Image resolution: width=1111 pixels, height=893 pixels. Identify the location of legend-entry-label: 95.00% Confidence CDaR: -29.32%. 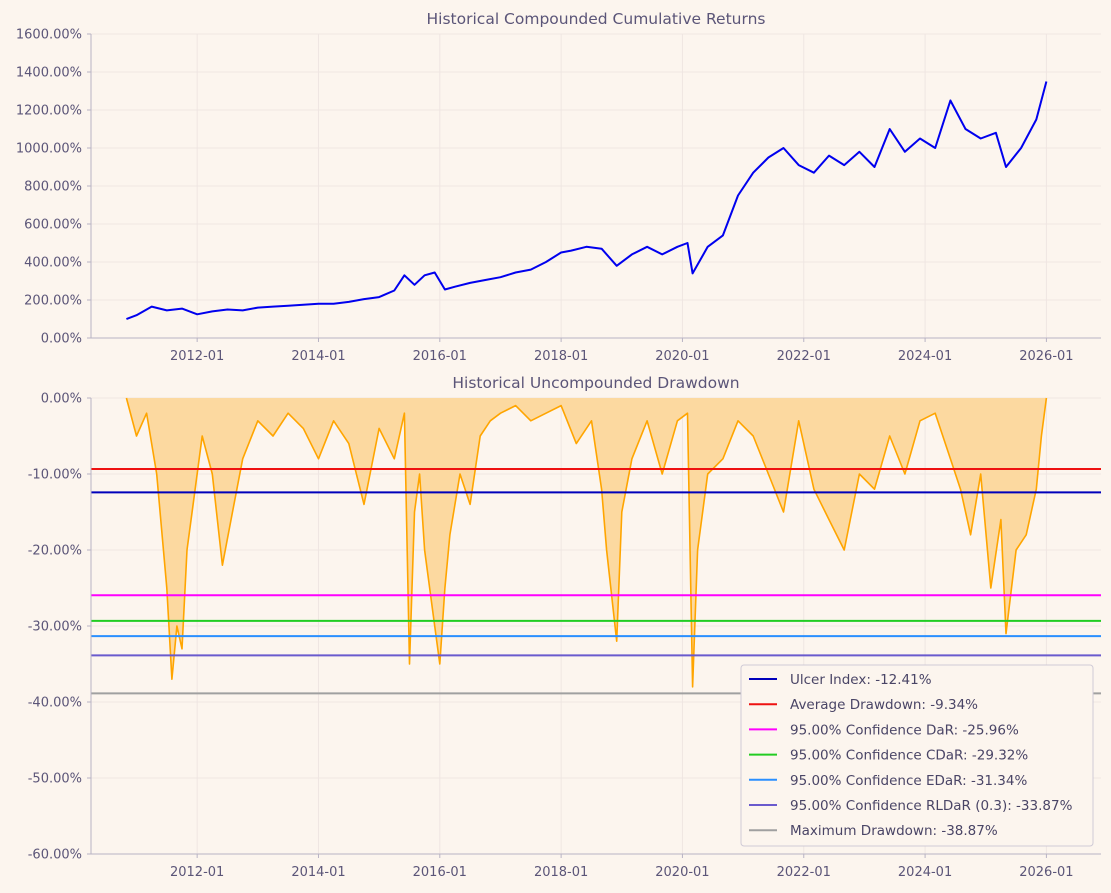
(909, 756).